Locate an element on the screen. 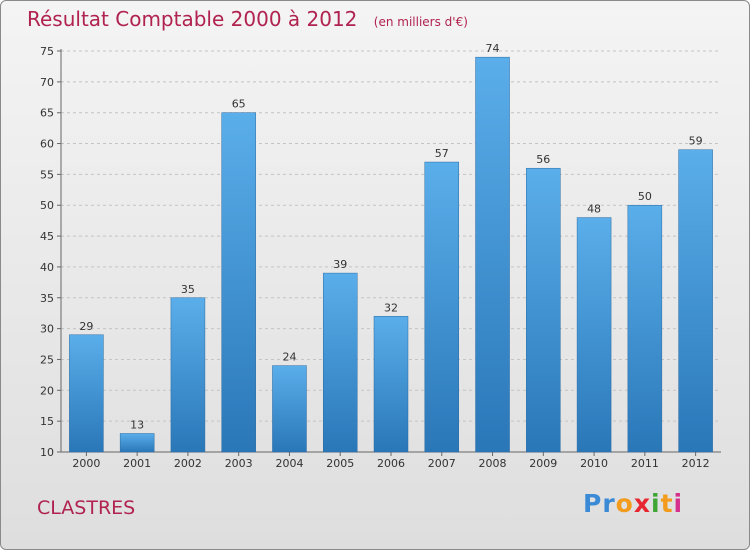  x-tick-label-2002: 2002 is located at coordinates (188, 463).